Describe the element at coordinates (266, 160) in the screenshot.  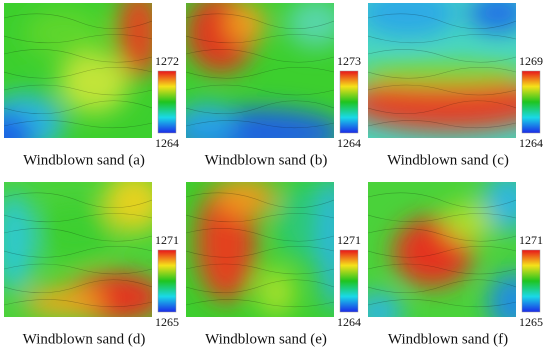
I see `caption: Windblown sand (b)` at that location.